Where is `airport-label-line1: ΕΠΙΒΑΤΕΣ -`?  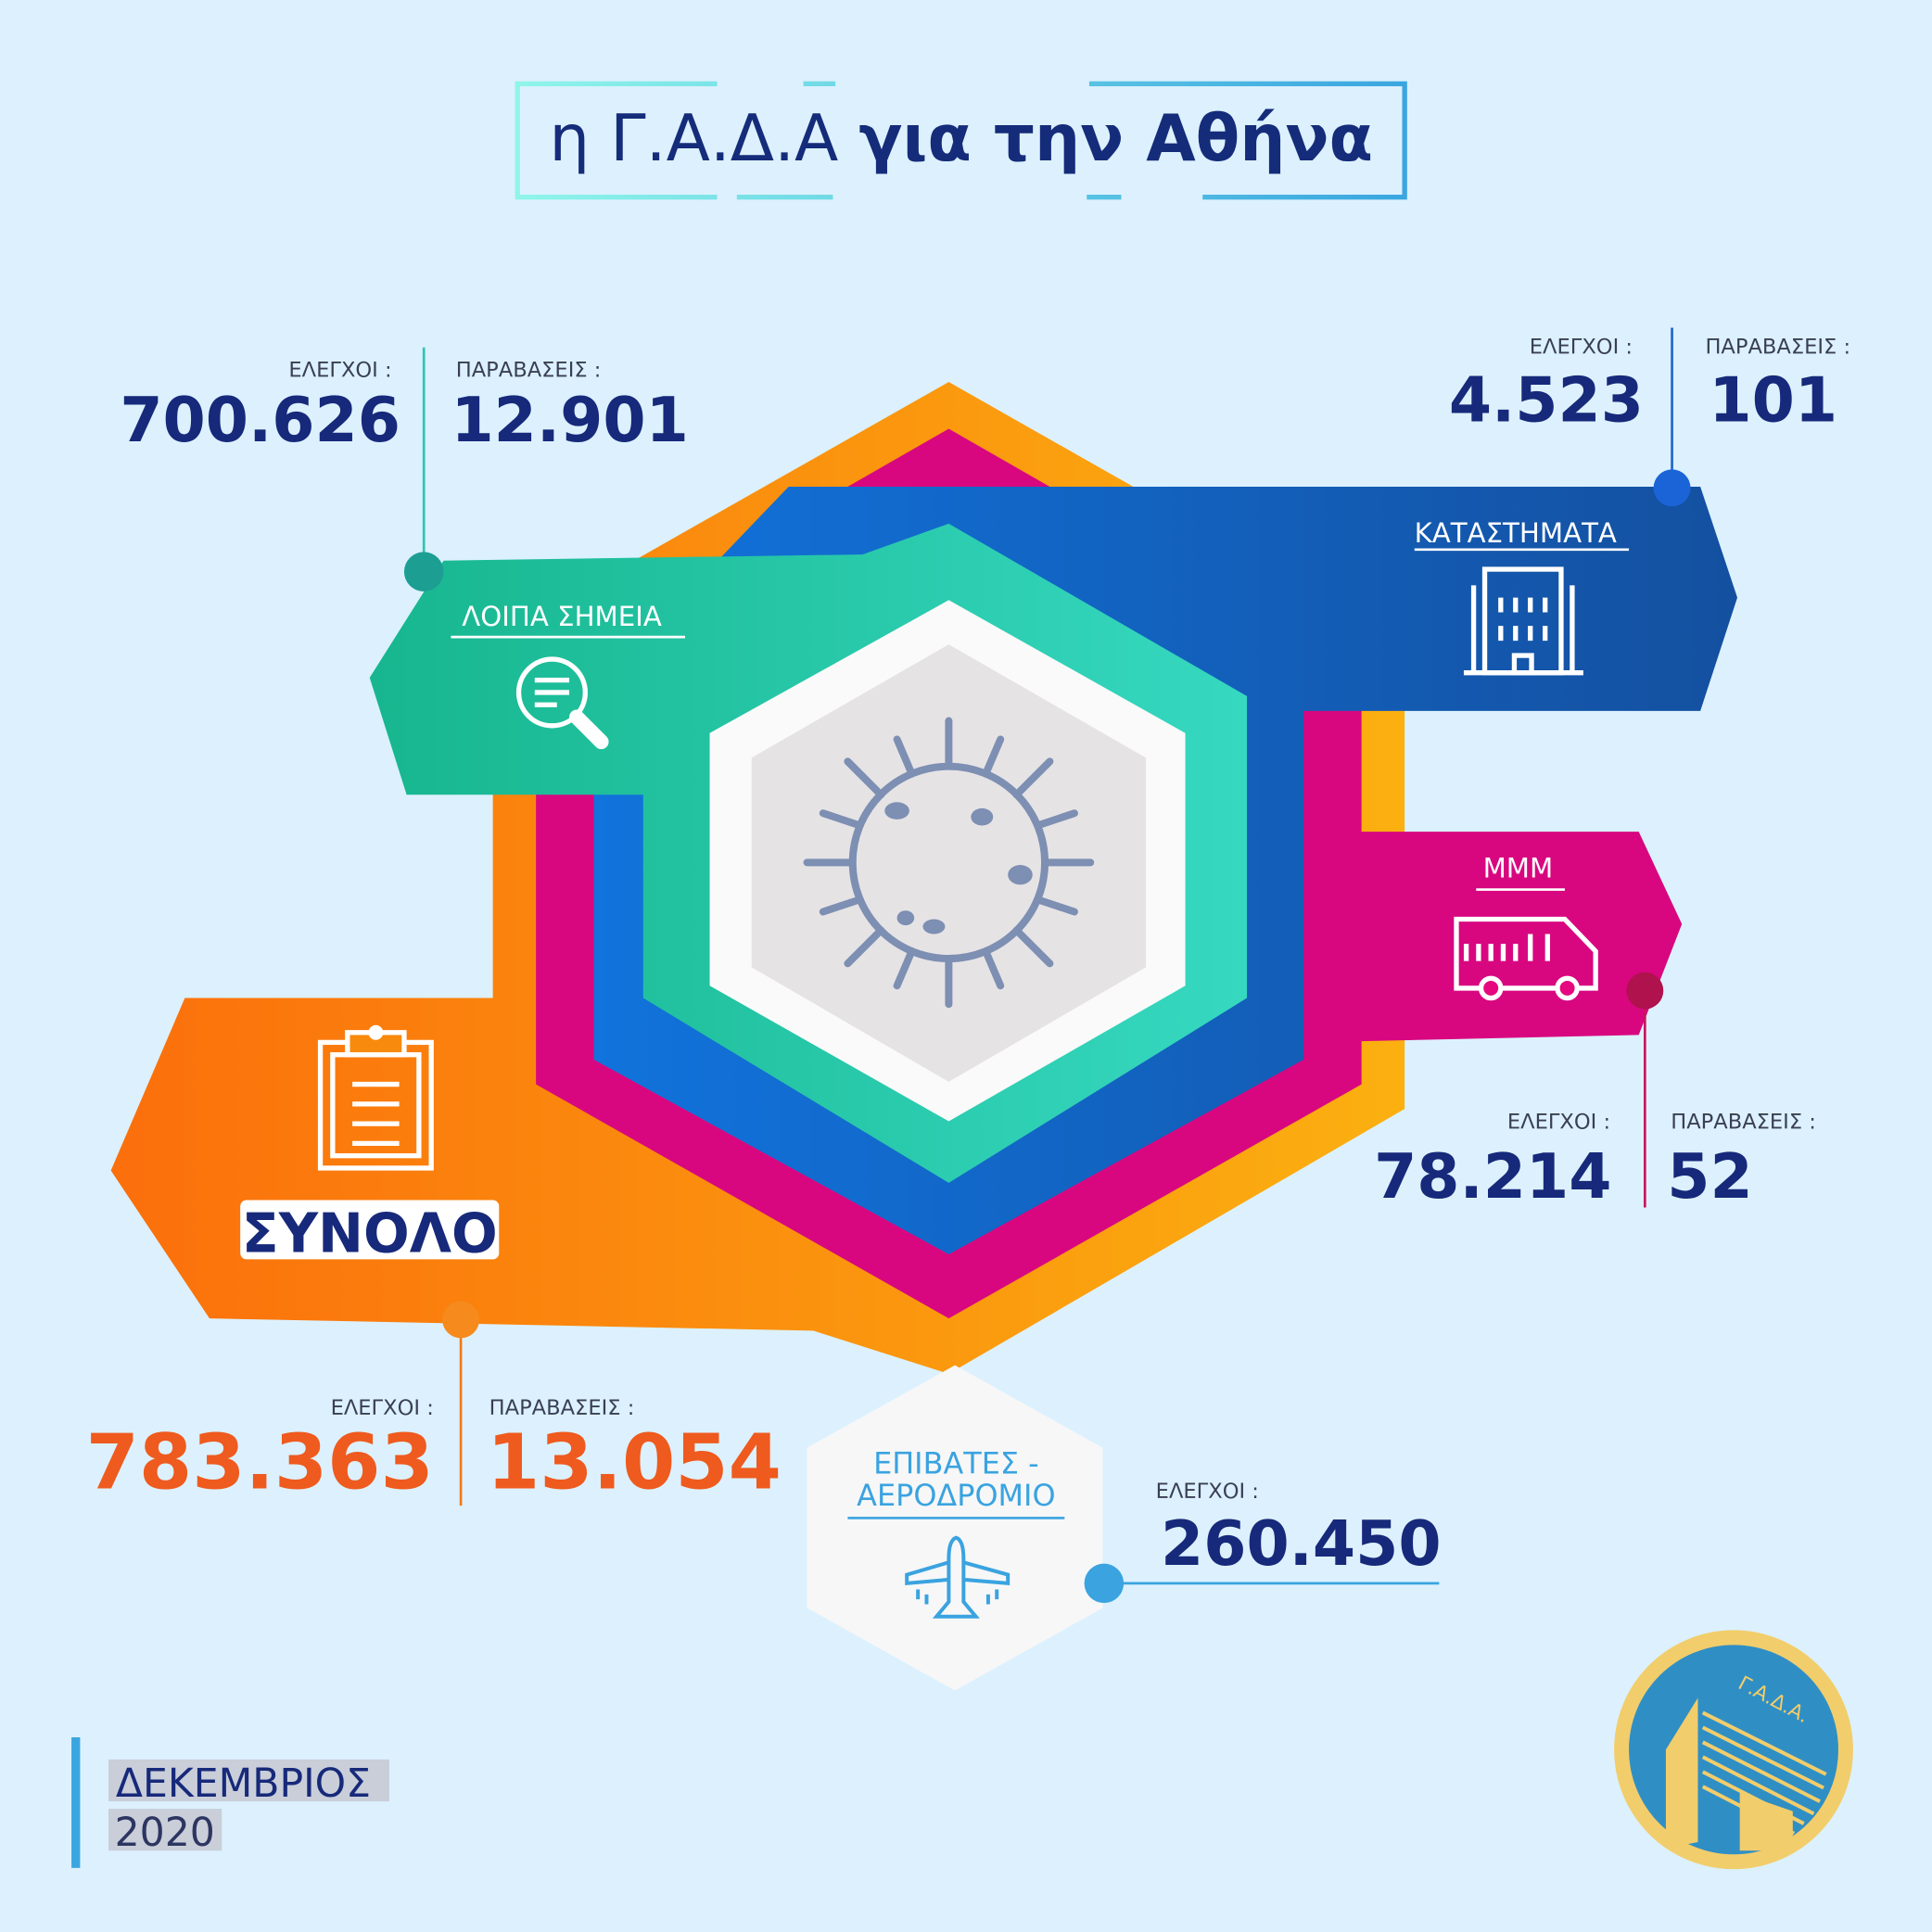
airport-label-line1: ΕΠΙΒΑΤΕΣ - is located at coordinates (956, 1463).